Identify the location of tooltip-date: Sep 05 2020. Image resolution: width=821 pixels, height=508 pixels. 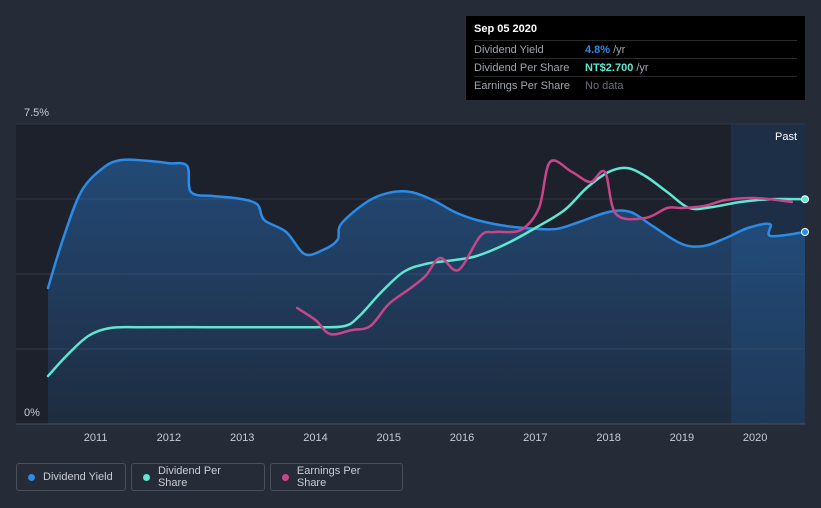
(505, 29).